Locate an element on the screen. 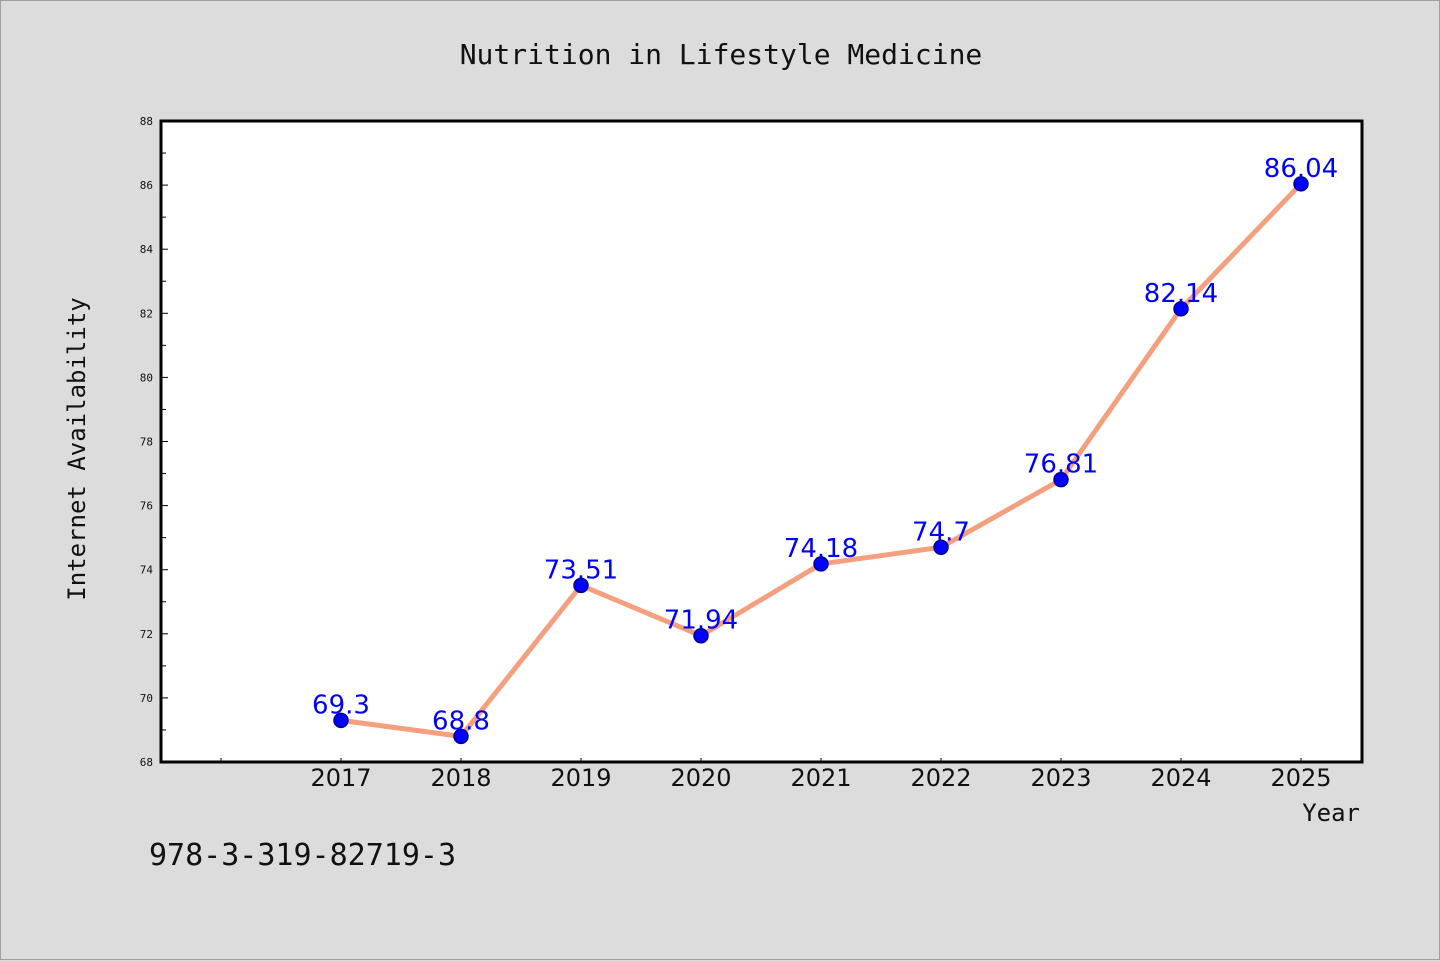 The image size is (1440, 961). data-label: 82.14 is located at coordinates (1181, 294).